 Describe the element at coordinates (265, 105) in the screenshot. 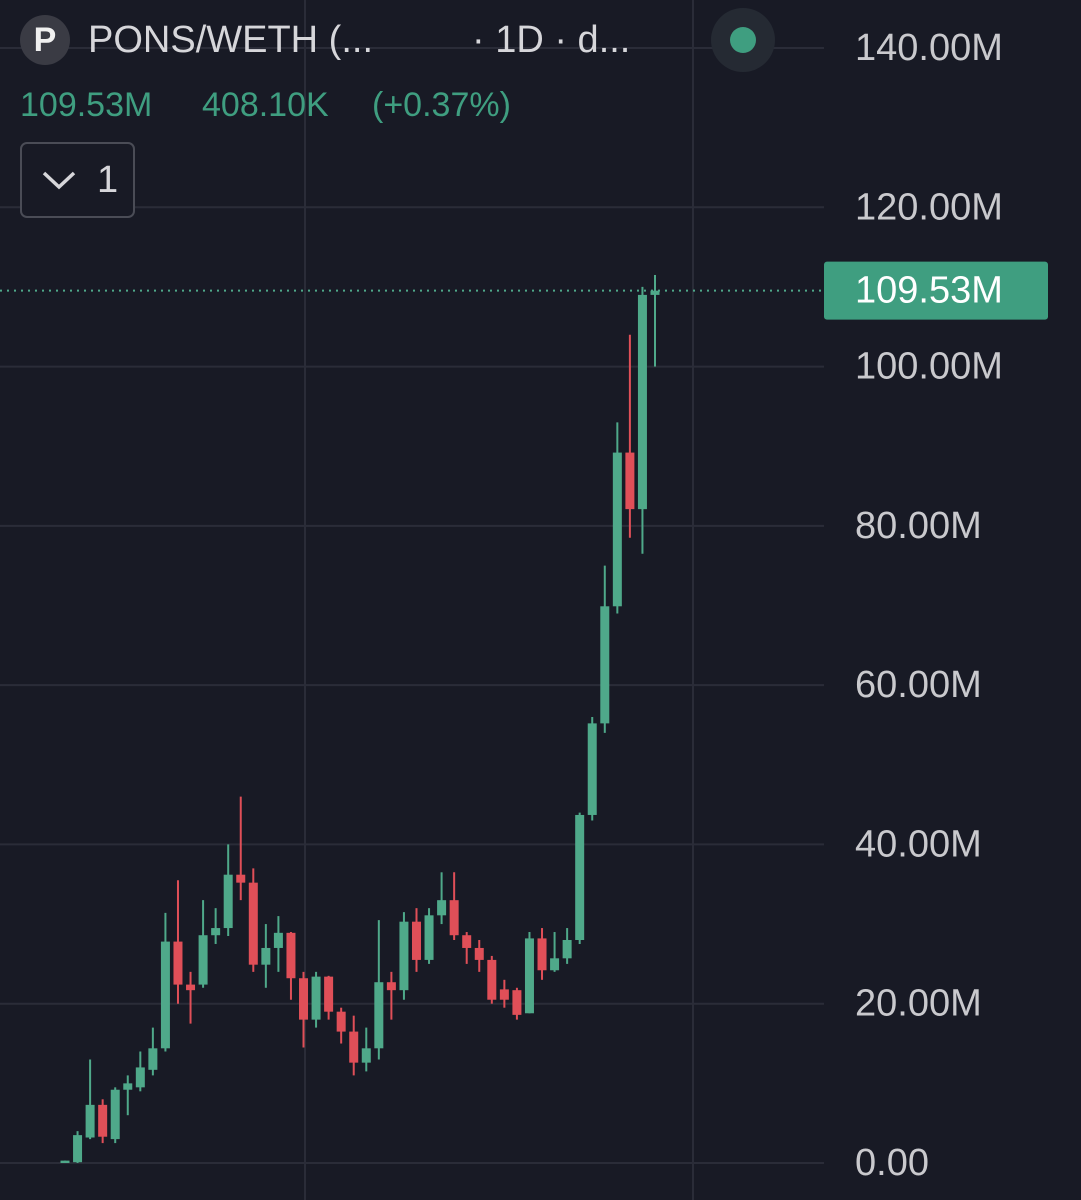

I see `change: 408.10K` at that location.